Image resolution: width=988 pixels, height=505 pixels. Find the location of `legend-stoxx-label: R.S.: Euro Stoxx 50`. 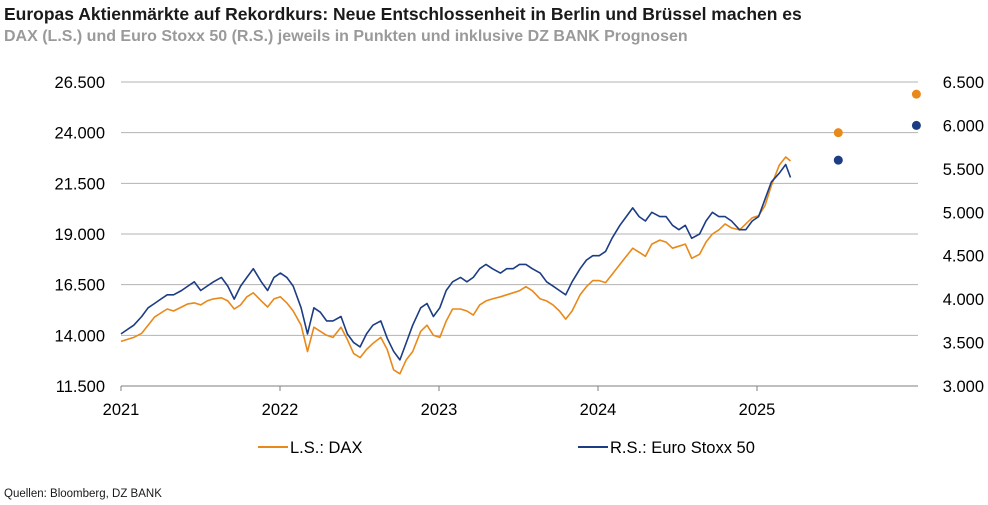

legend-stoxx-label: R.S.: Euro Stoxx 50 is located at coordinates (682, 448).